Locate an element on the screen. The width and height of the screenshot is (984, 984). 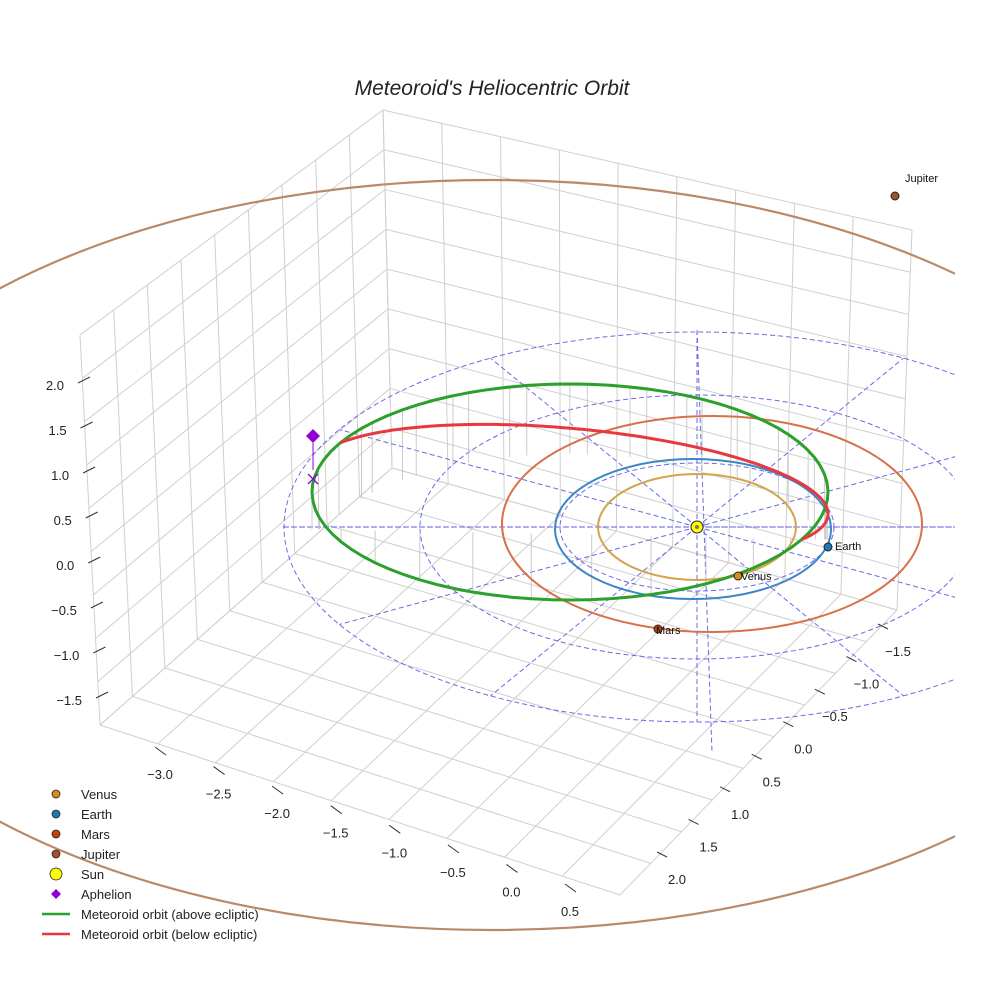
ecliptic-axis-line is located at coordinates (704, 541).